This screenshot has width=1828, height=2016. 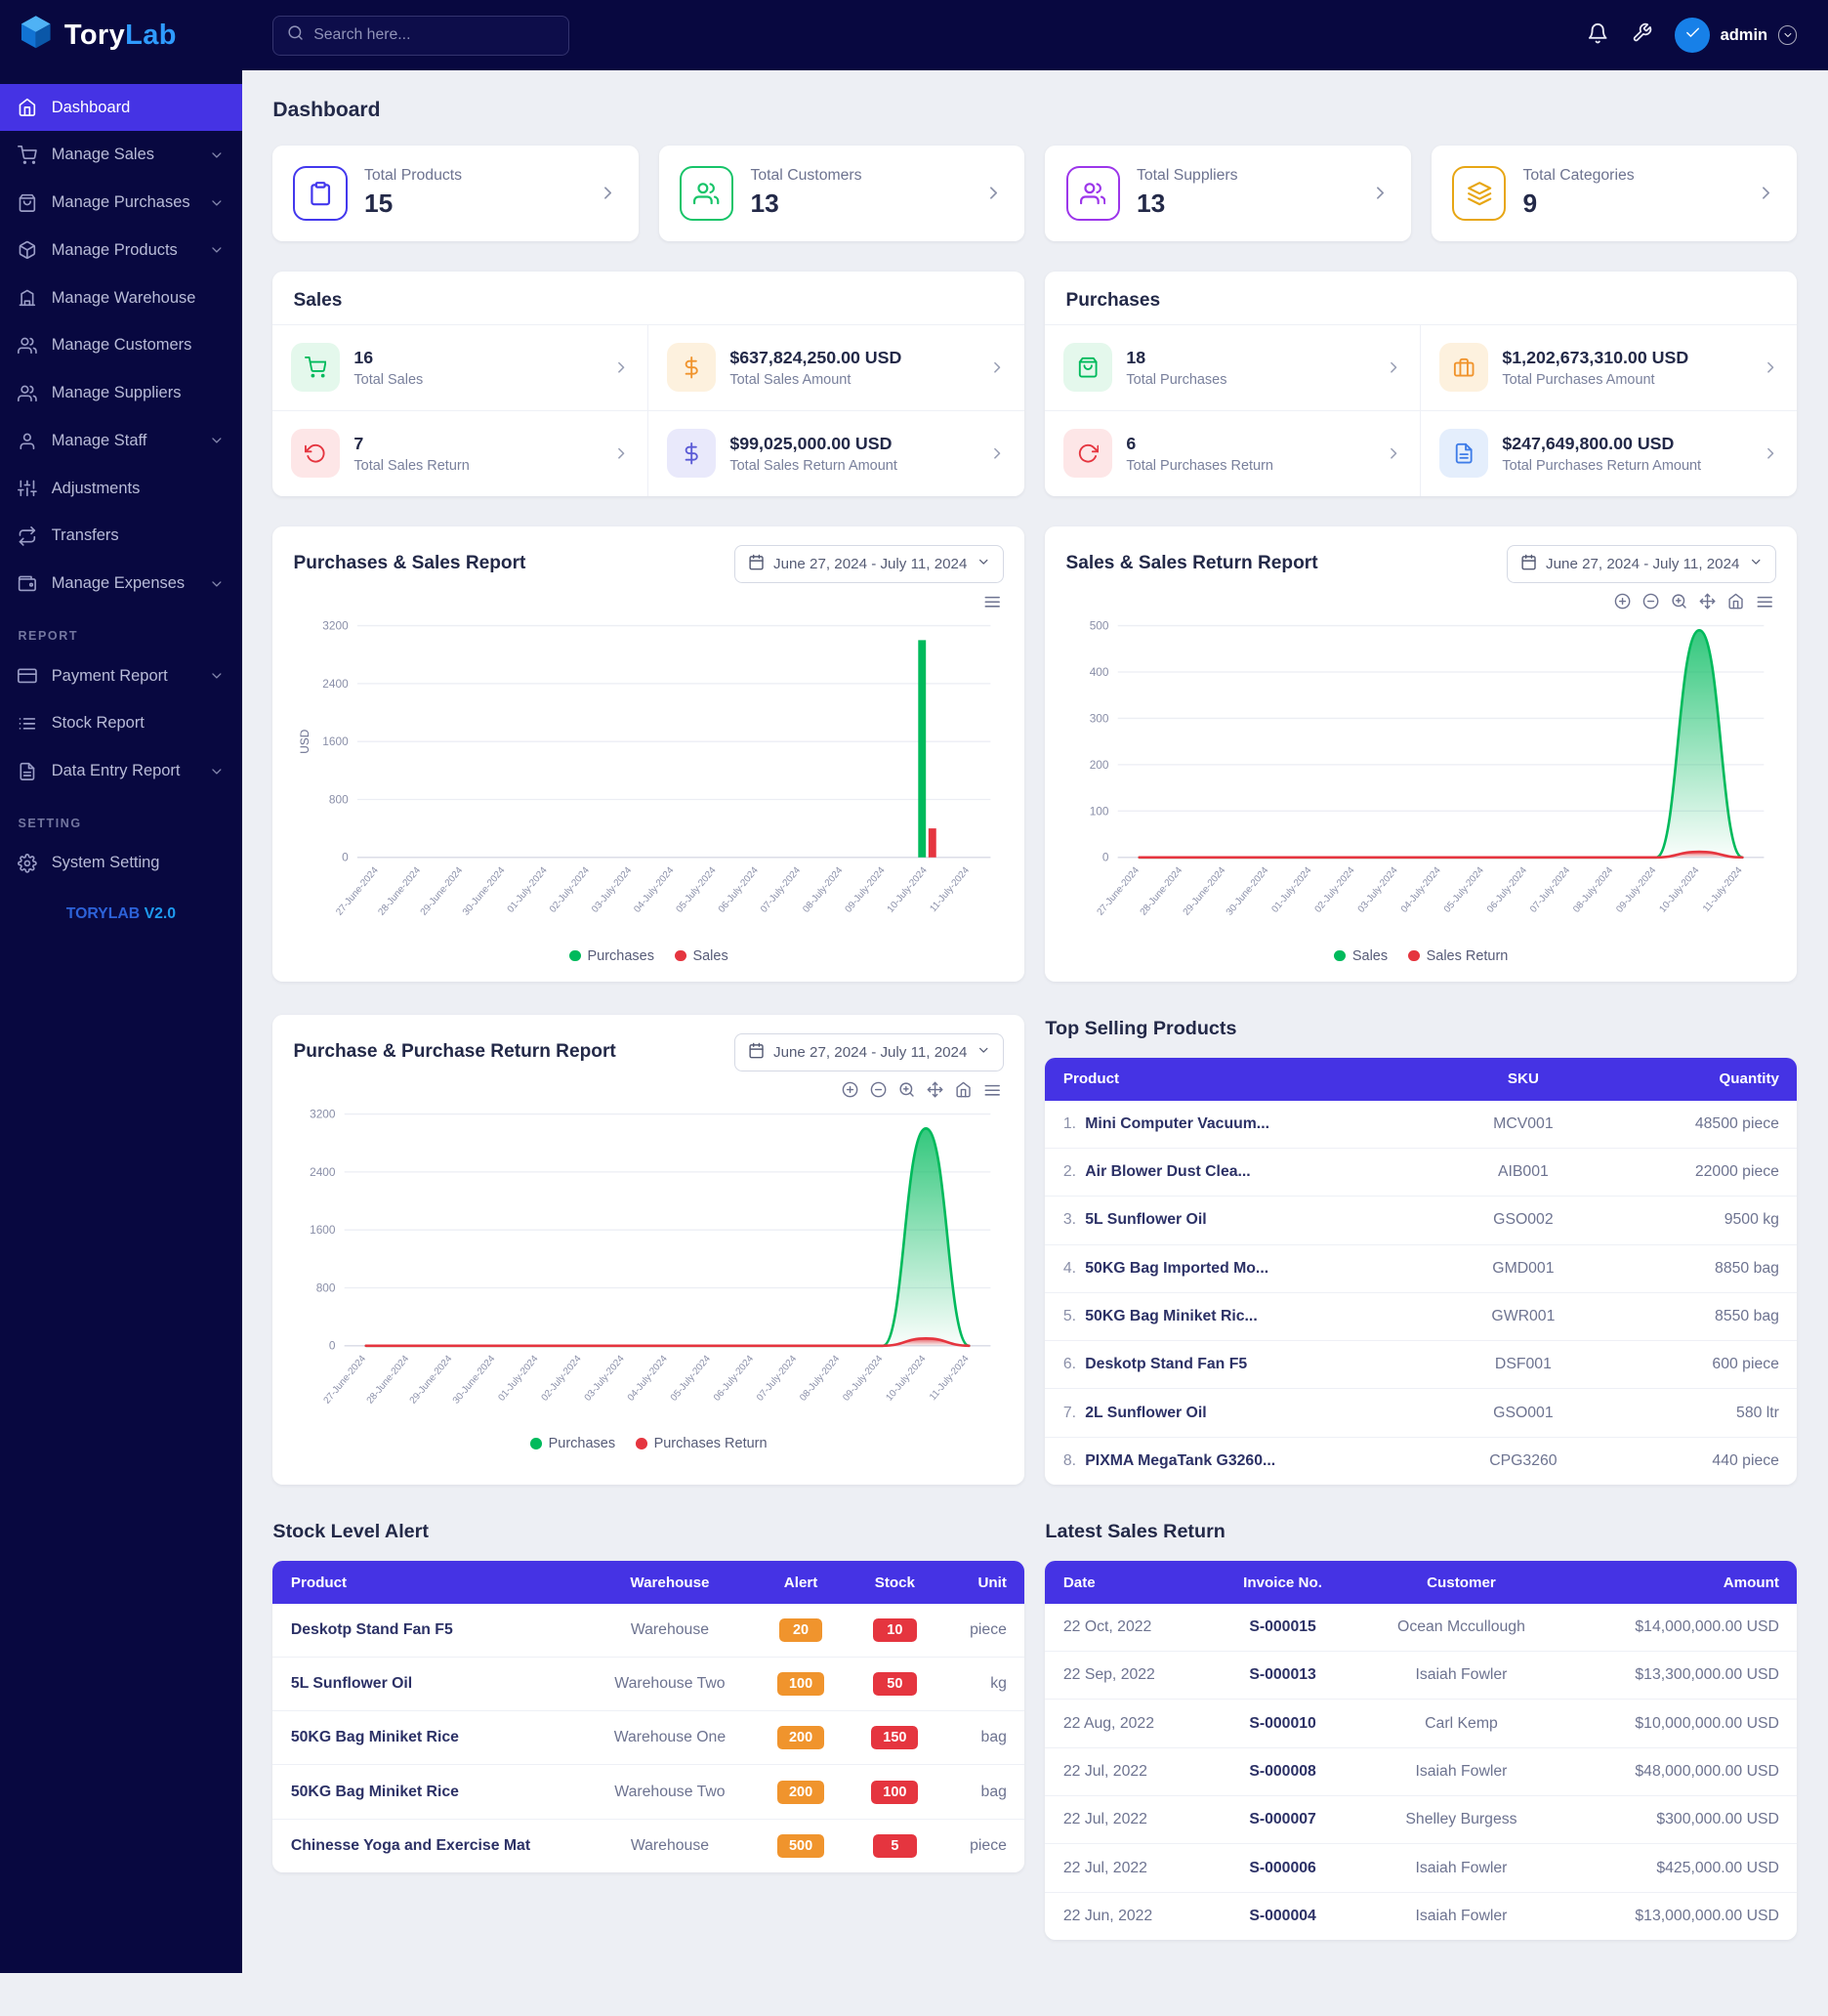 What do you see at coordinates (1524, 1412) in the screenshot?
I see `product-sku: GSO001` at bounding box center [1524, 1412].